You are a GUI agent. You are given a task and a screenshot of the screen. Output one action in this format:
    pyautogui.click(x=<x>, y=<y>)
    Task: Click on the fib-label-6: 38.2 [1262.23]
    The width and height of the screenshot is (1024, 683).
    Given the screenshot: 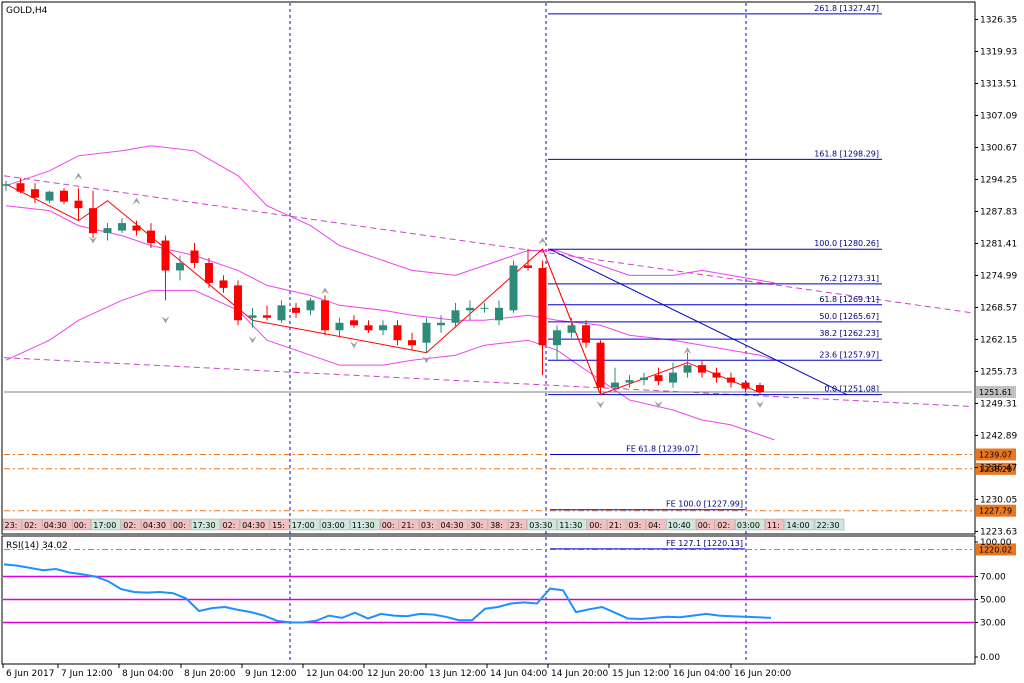 What is the action you would take?
    pyautogui.click(x=849, y=333)
    